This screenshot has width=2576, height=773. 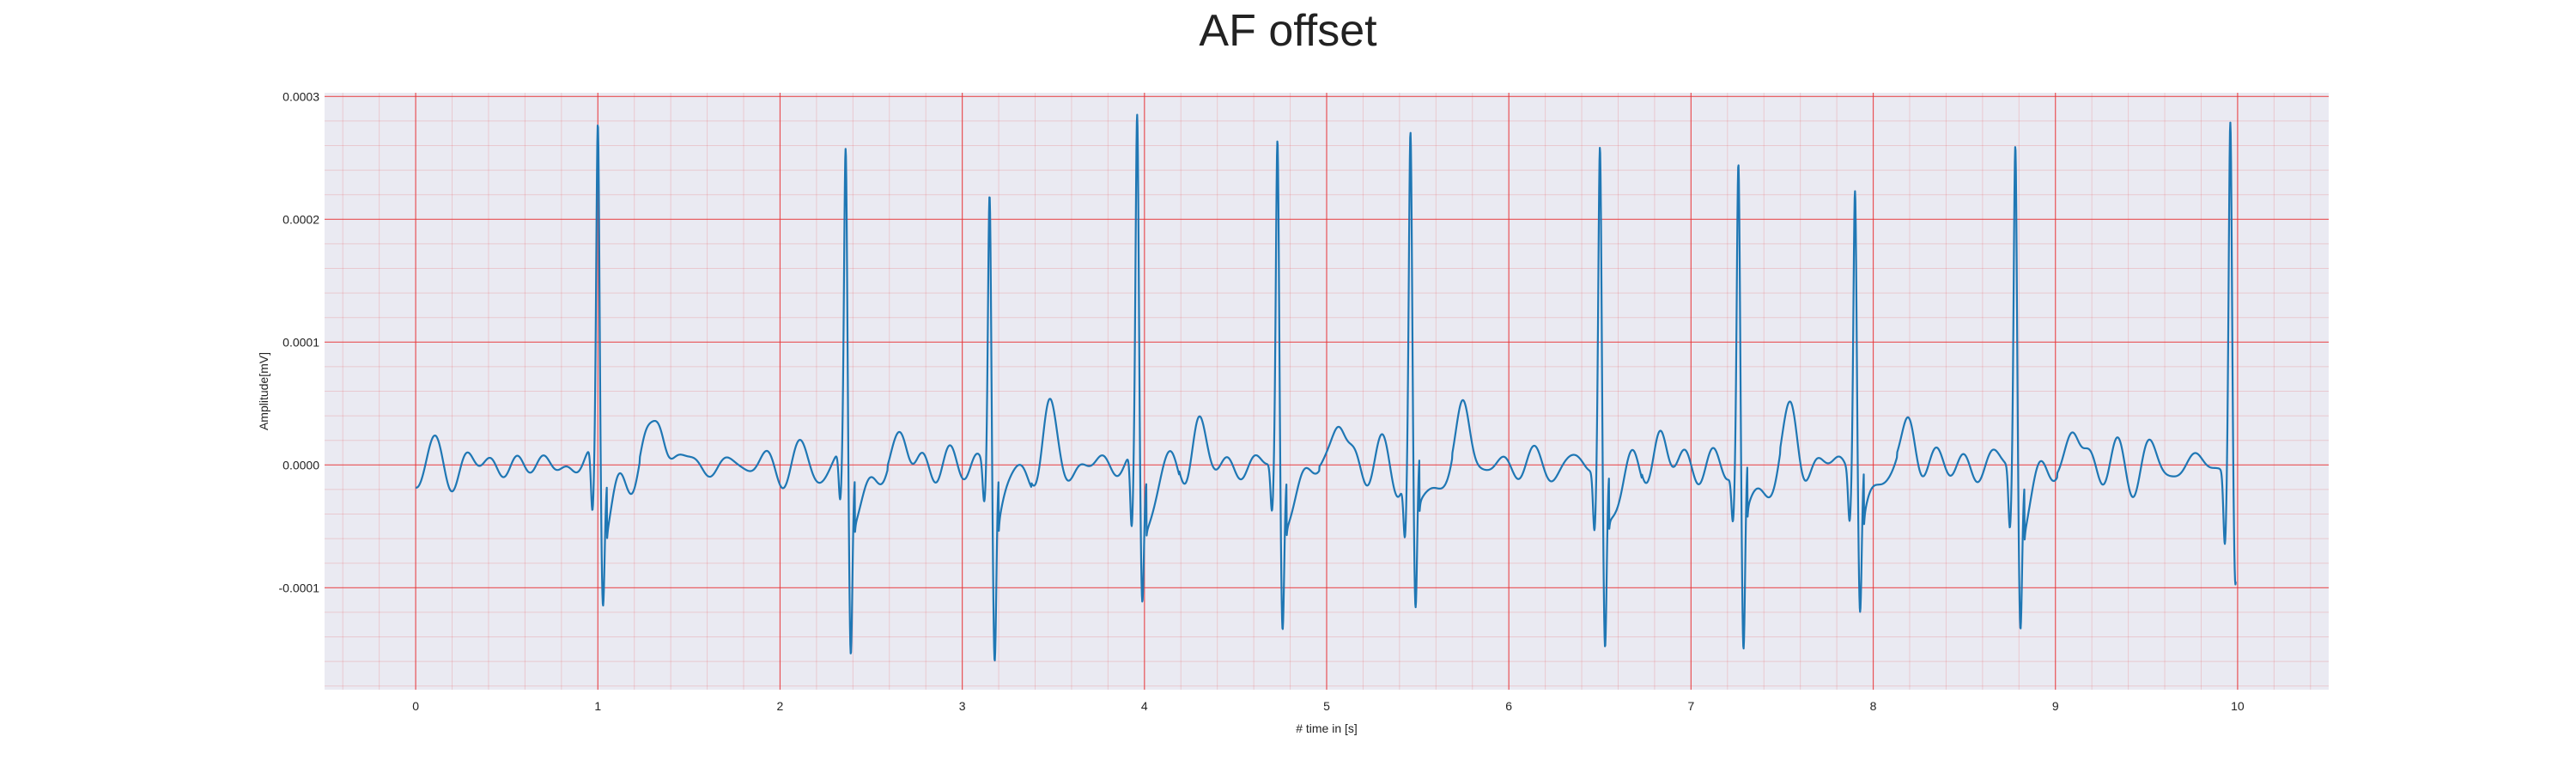 I want to click on x-tick-label: 5, so click(x=1327, y=706).